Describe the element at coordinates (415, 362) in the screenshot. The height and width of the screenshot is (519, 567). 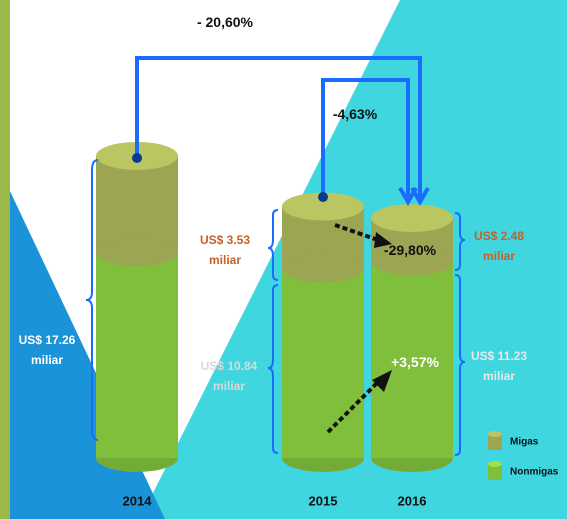
I see `annotation: +3,57%` at that location.